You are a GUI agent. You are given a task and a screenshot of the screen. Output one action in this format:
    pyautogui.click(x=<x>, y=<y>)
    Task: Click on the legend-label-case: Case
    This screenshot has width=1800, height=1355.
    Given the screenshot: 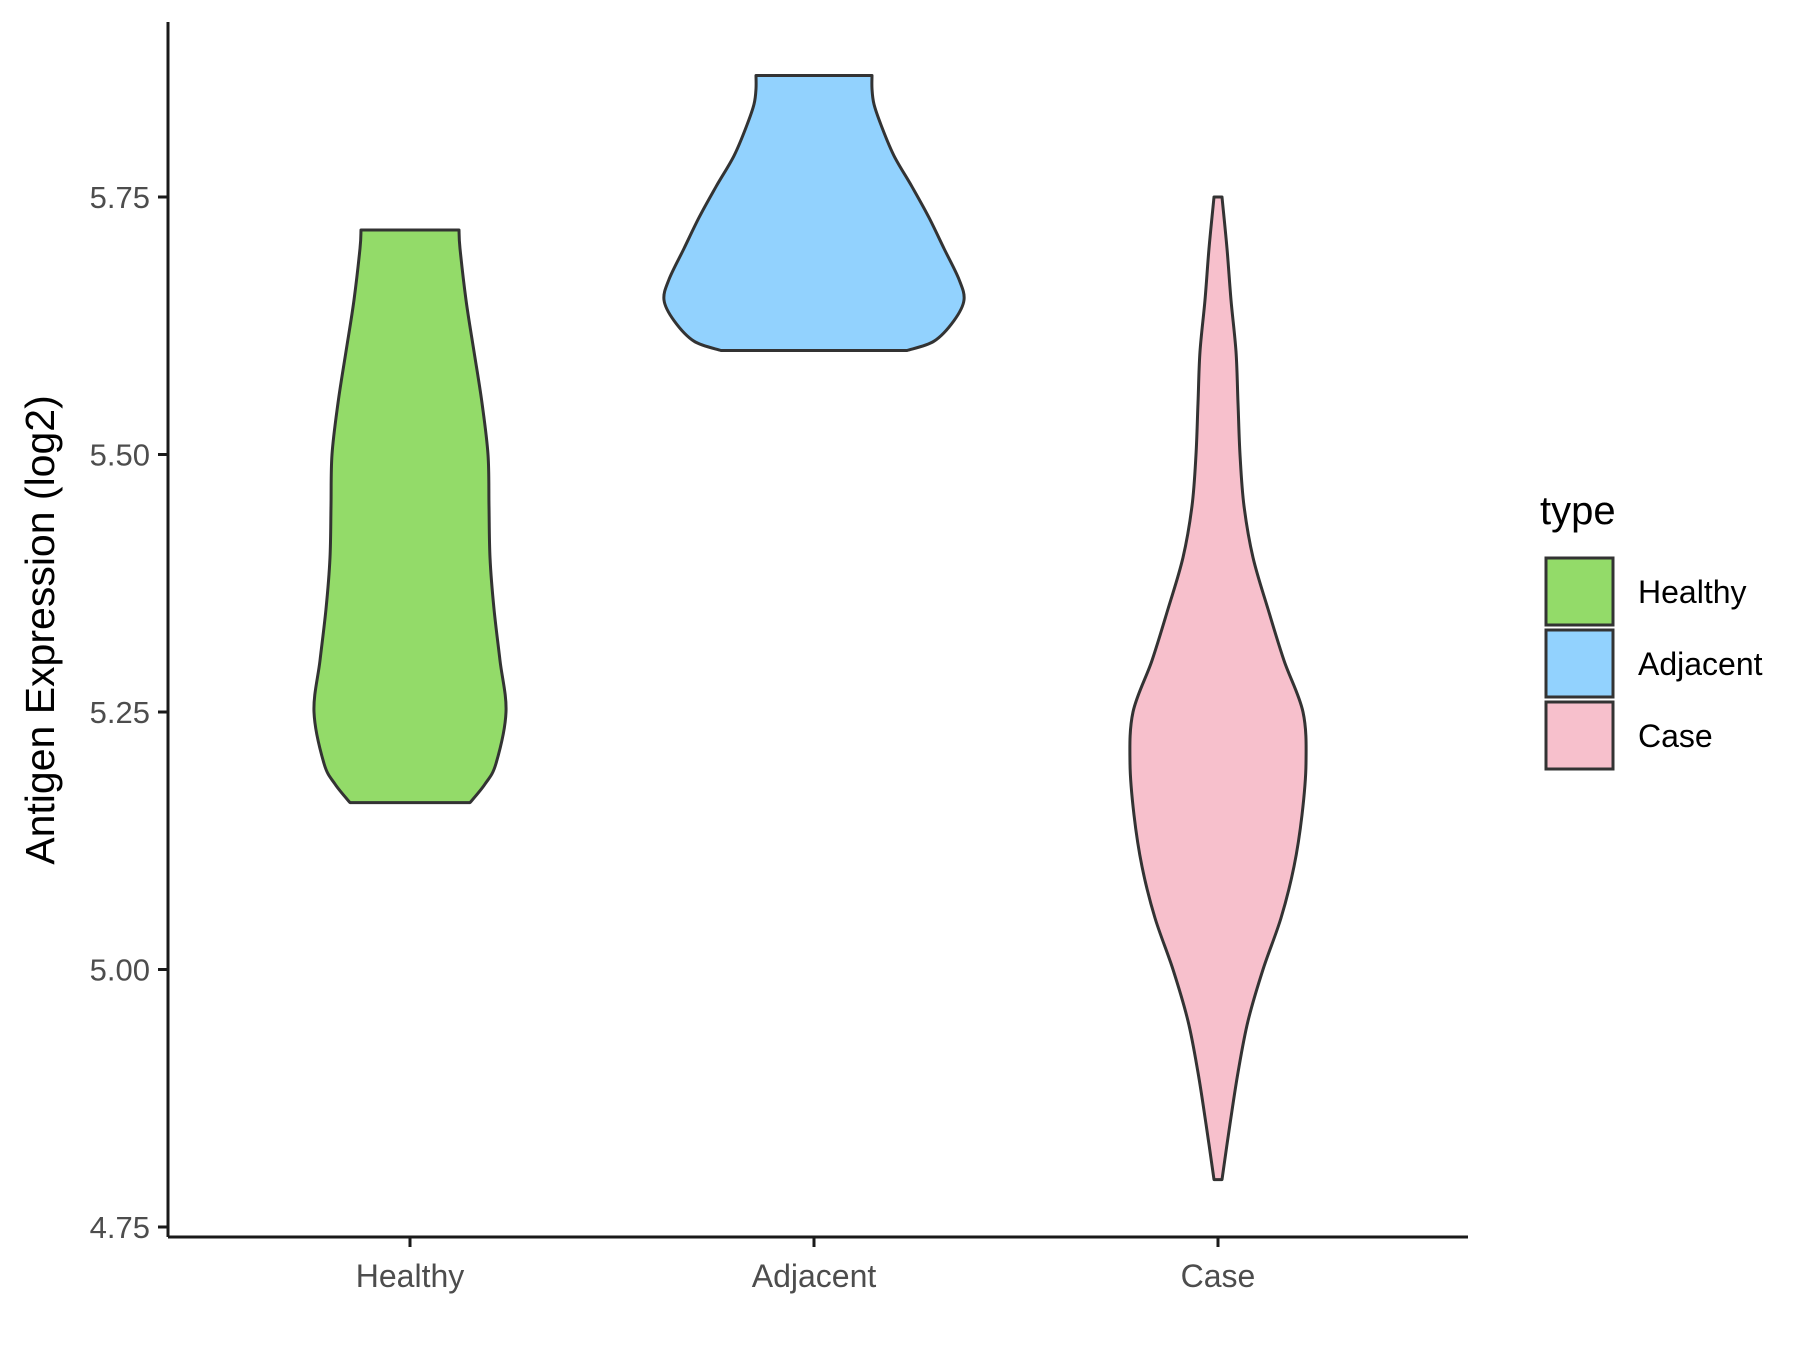 What is the action you would take?
    pyautogui.click(x=1675, y=736)
    